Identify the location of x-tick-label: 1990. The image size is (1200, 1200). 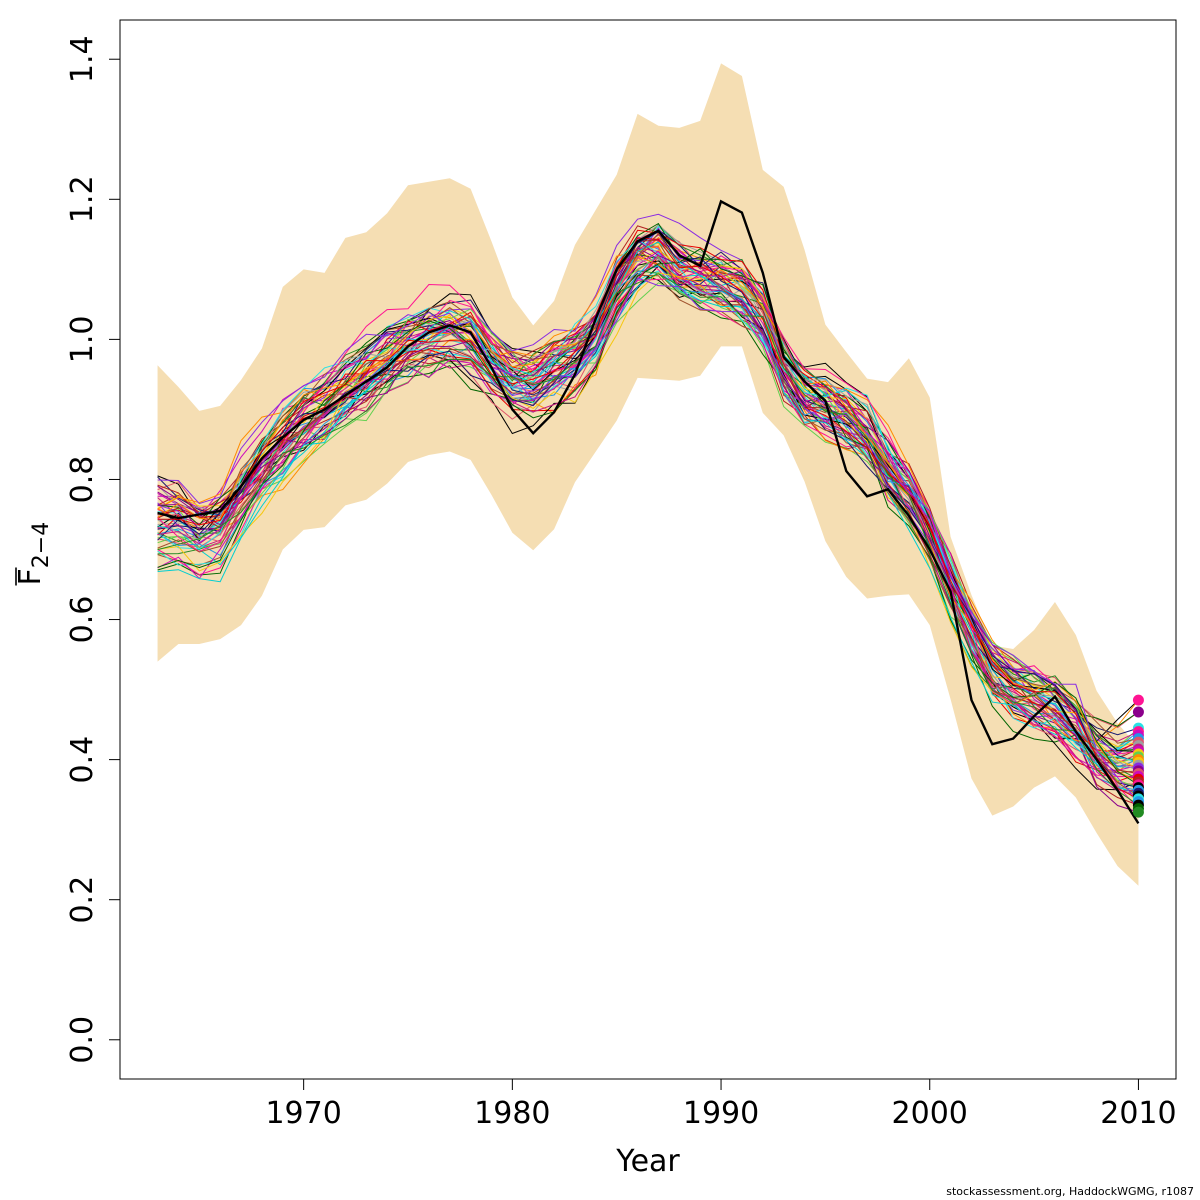
(721, 1113).